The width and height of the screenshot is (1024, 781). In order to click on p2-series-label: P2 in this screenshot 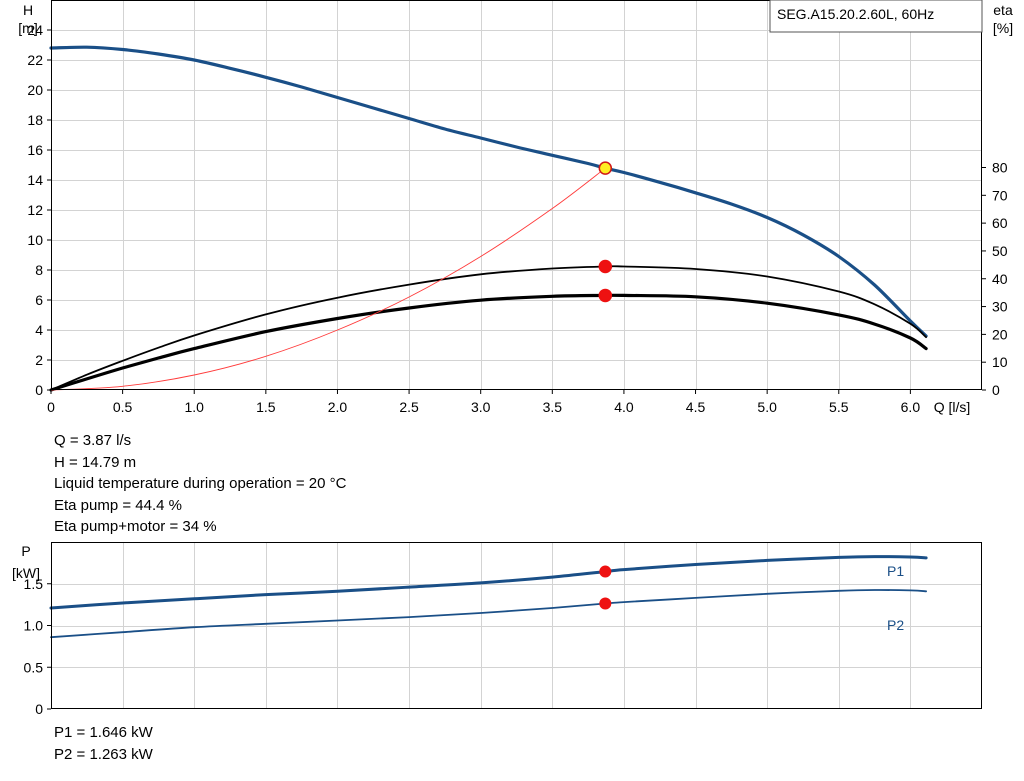, I will do `click(895, 625)`.